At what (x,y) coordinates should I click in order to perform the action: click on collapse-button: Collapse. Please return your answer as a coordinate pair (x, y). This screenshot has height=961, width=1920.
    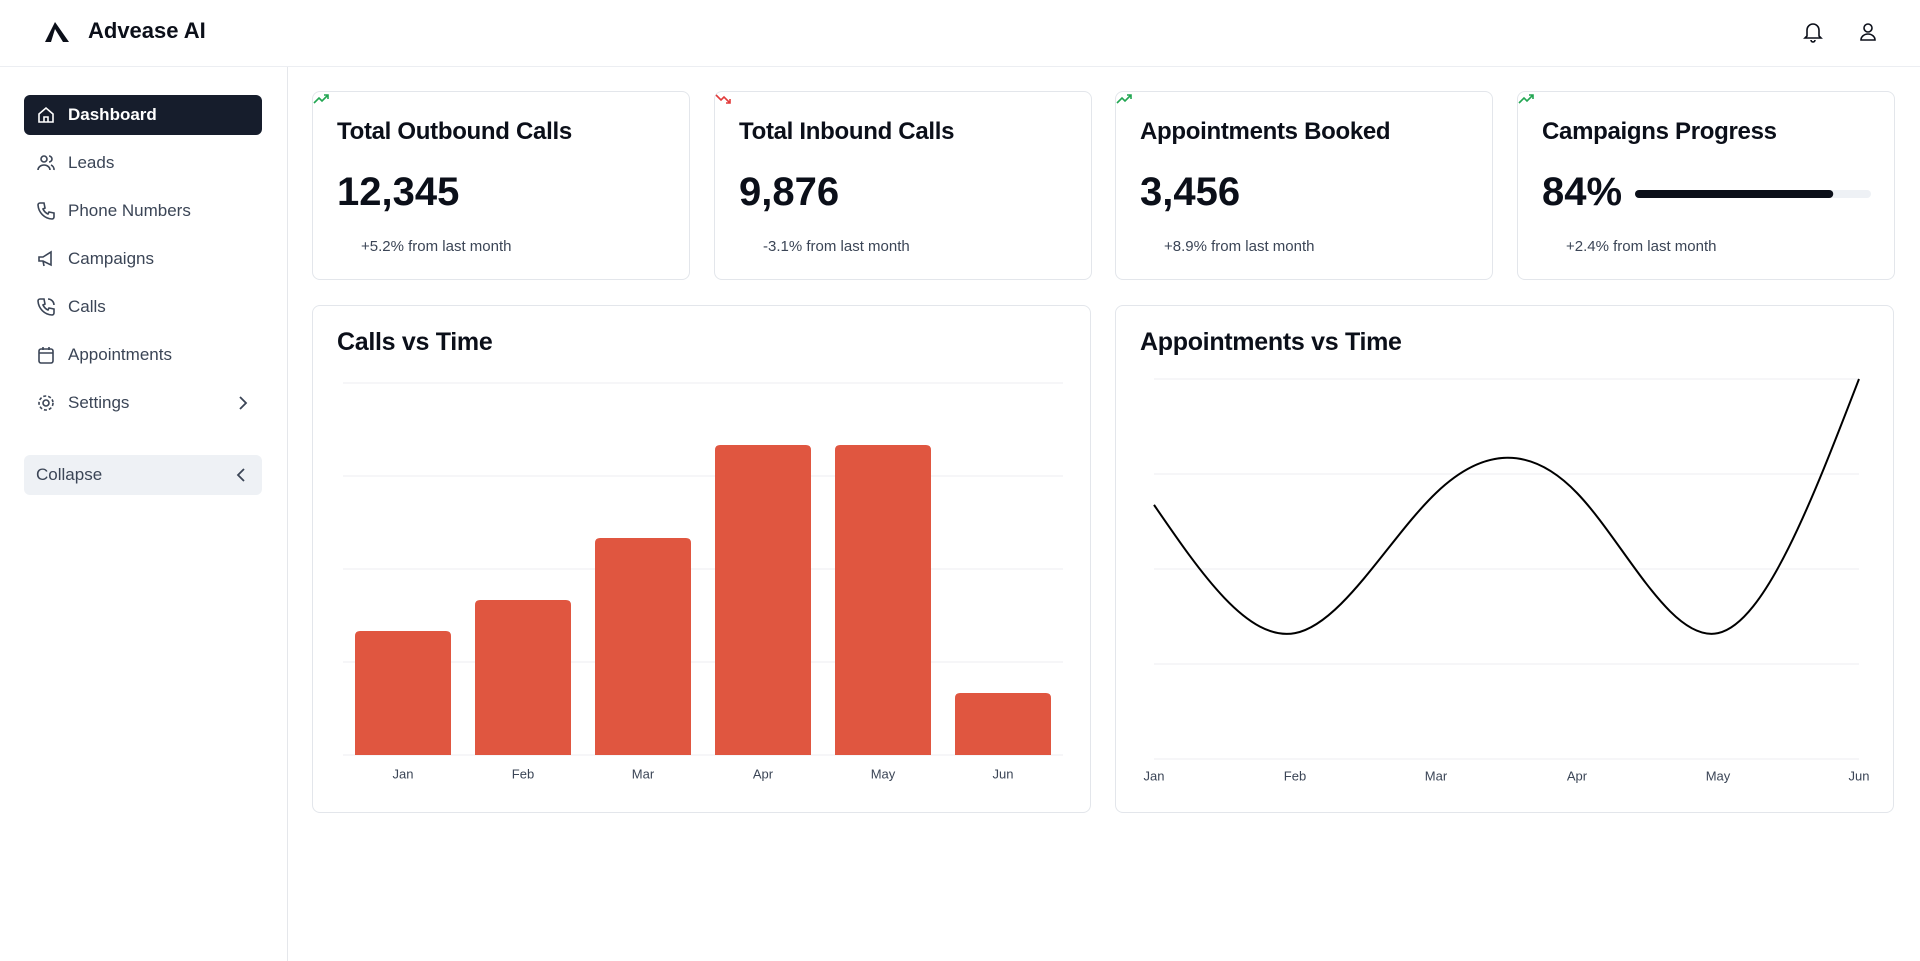
    Looking at the image, I should click on (143, 475).